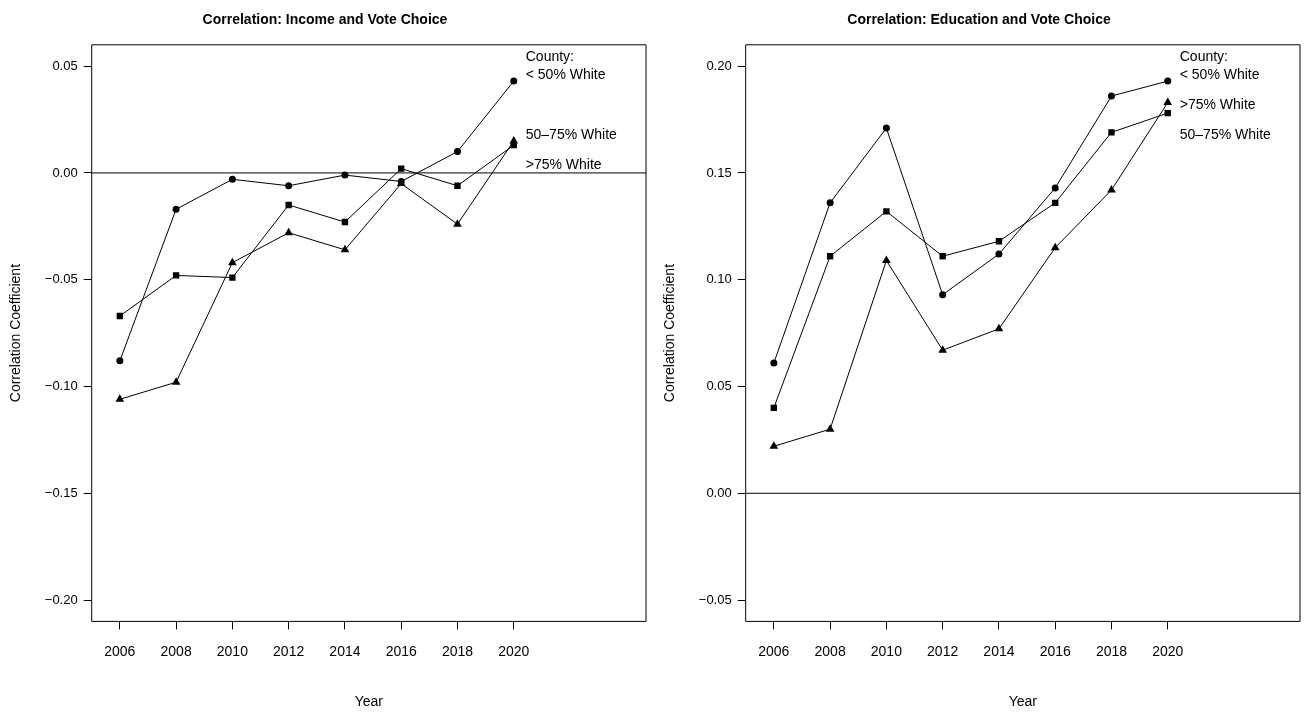 This screenshot has width=1308, height=725. What do you see at coordinates (61, 492) in the screenshot?
I see `y-tick-label: −0.15` at bounding box center [61, 492].